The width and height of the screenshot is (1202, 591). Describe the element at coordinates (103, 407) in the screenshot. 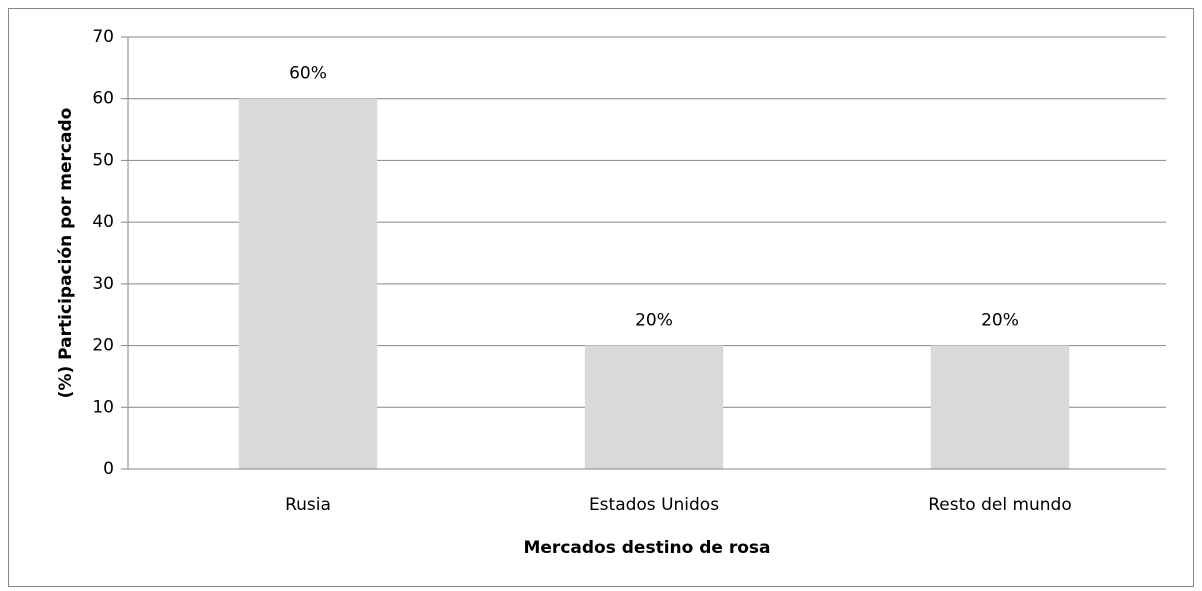

I see `y-tick-label: 10` at that location.